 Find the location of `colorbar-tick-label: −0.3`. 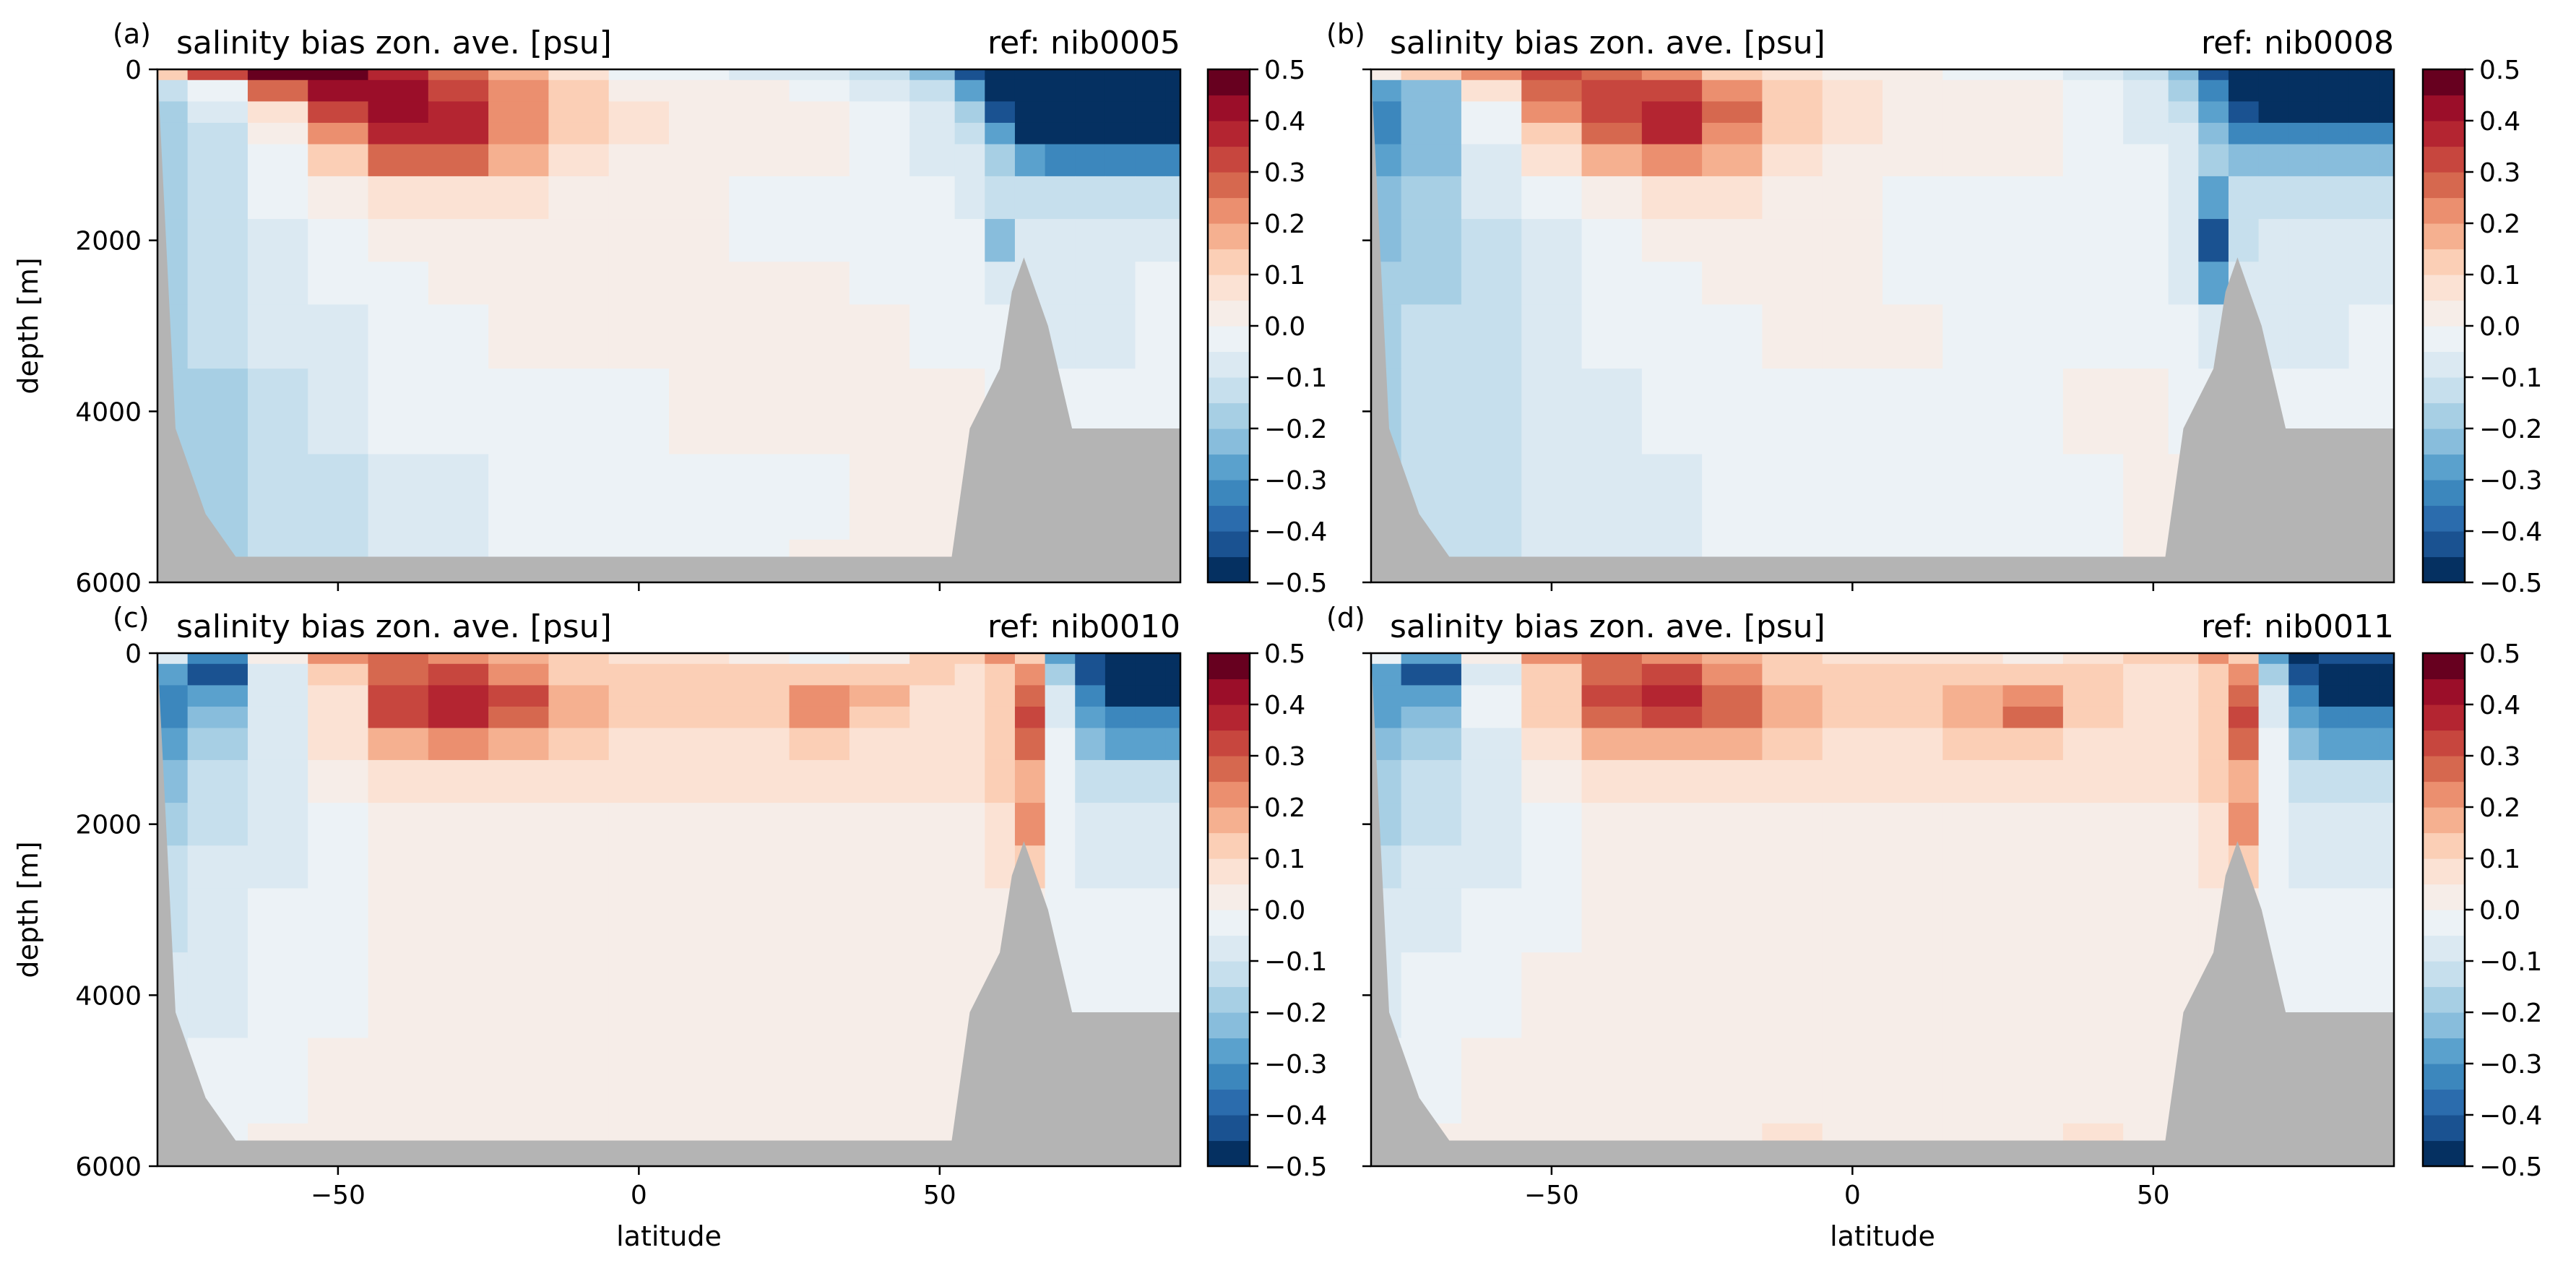

colorbar-tick-label: −0.3 is located at coordinates (2510, 481).